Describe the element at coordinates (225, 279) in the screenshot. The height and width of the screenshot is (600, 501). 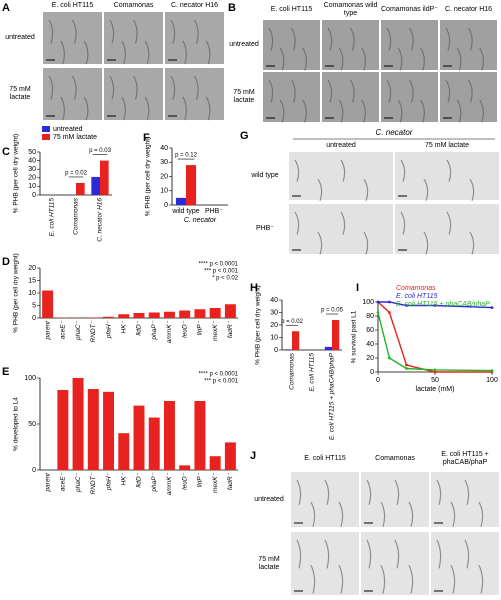
I see `significance-key: * p < 0.02` at that location.